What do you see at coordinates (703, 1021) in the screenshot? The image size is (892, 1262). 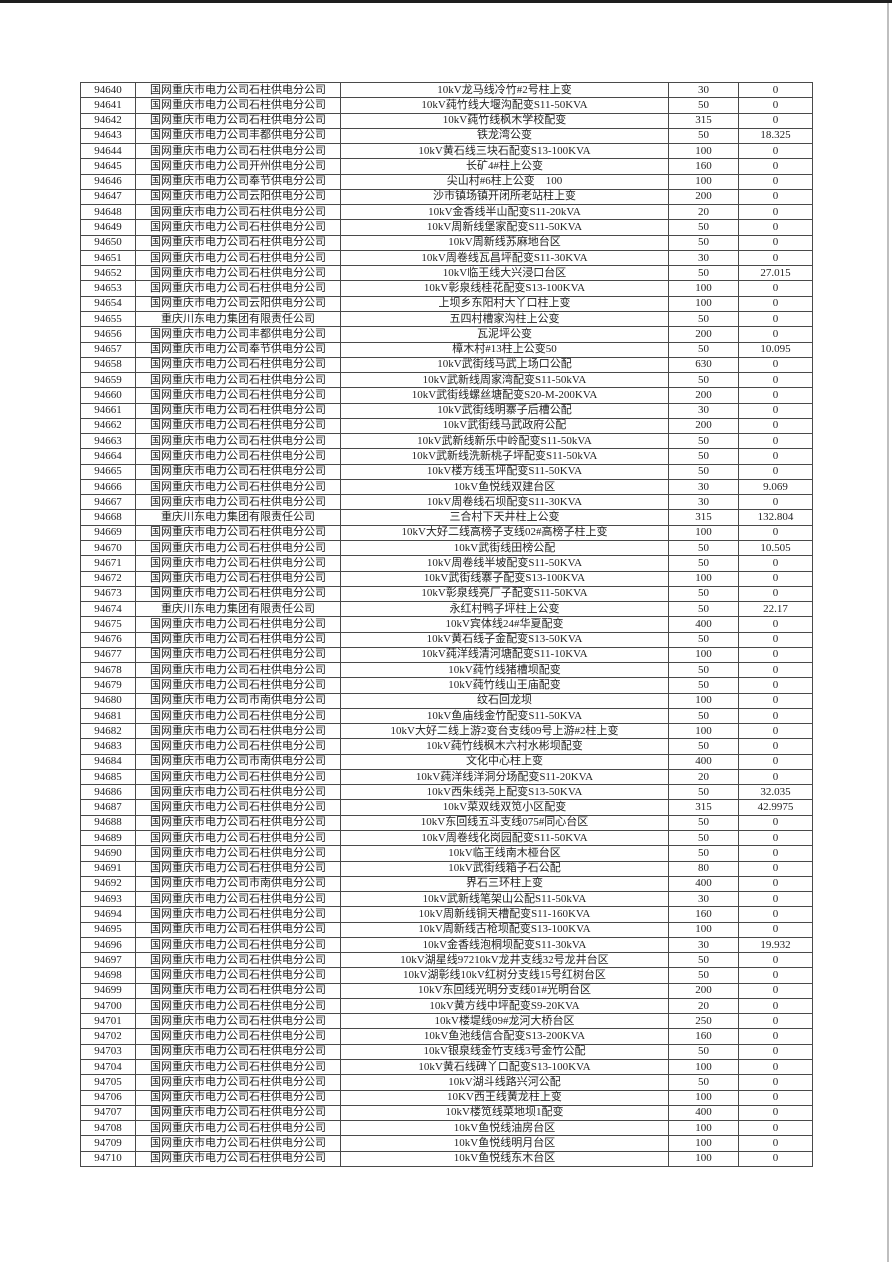 I see `cell-capacity: 250` at bounding box center [703, 1021].